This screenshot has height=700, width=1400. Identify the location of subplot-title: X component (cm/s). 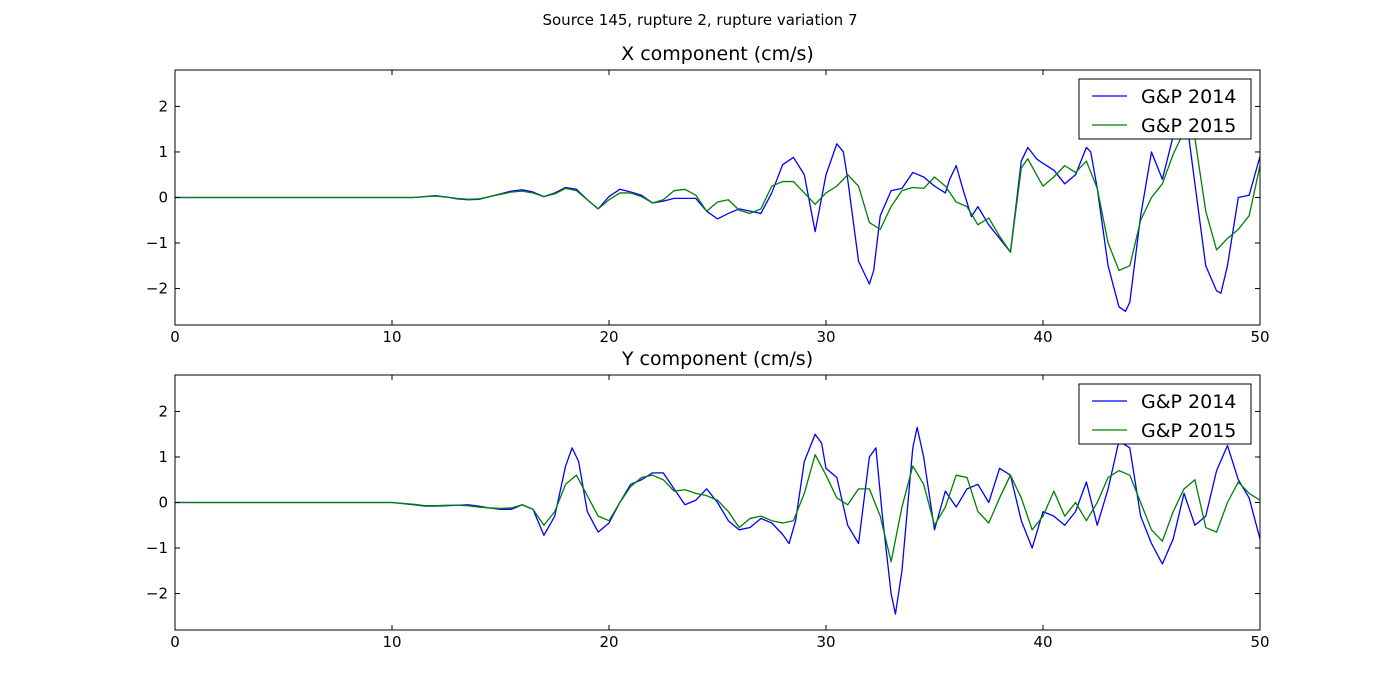
(717, 54).